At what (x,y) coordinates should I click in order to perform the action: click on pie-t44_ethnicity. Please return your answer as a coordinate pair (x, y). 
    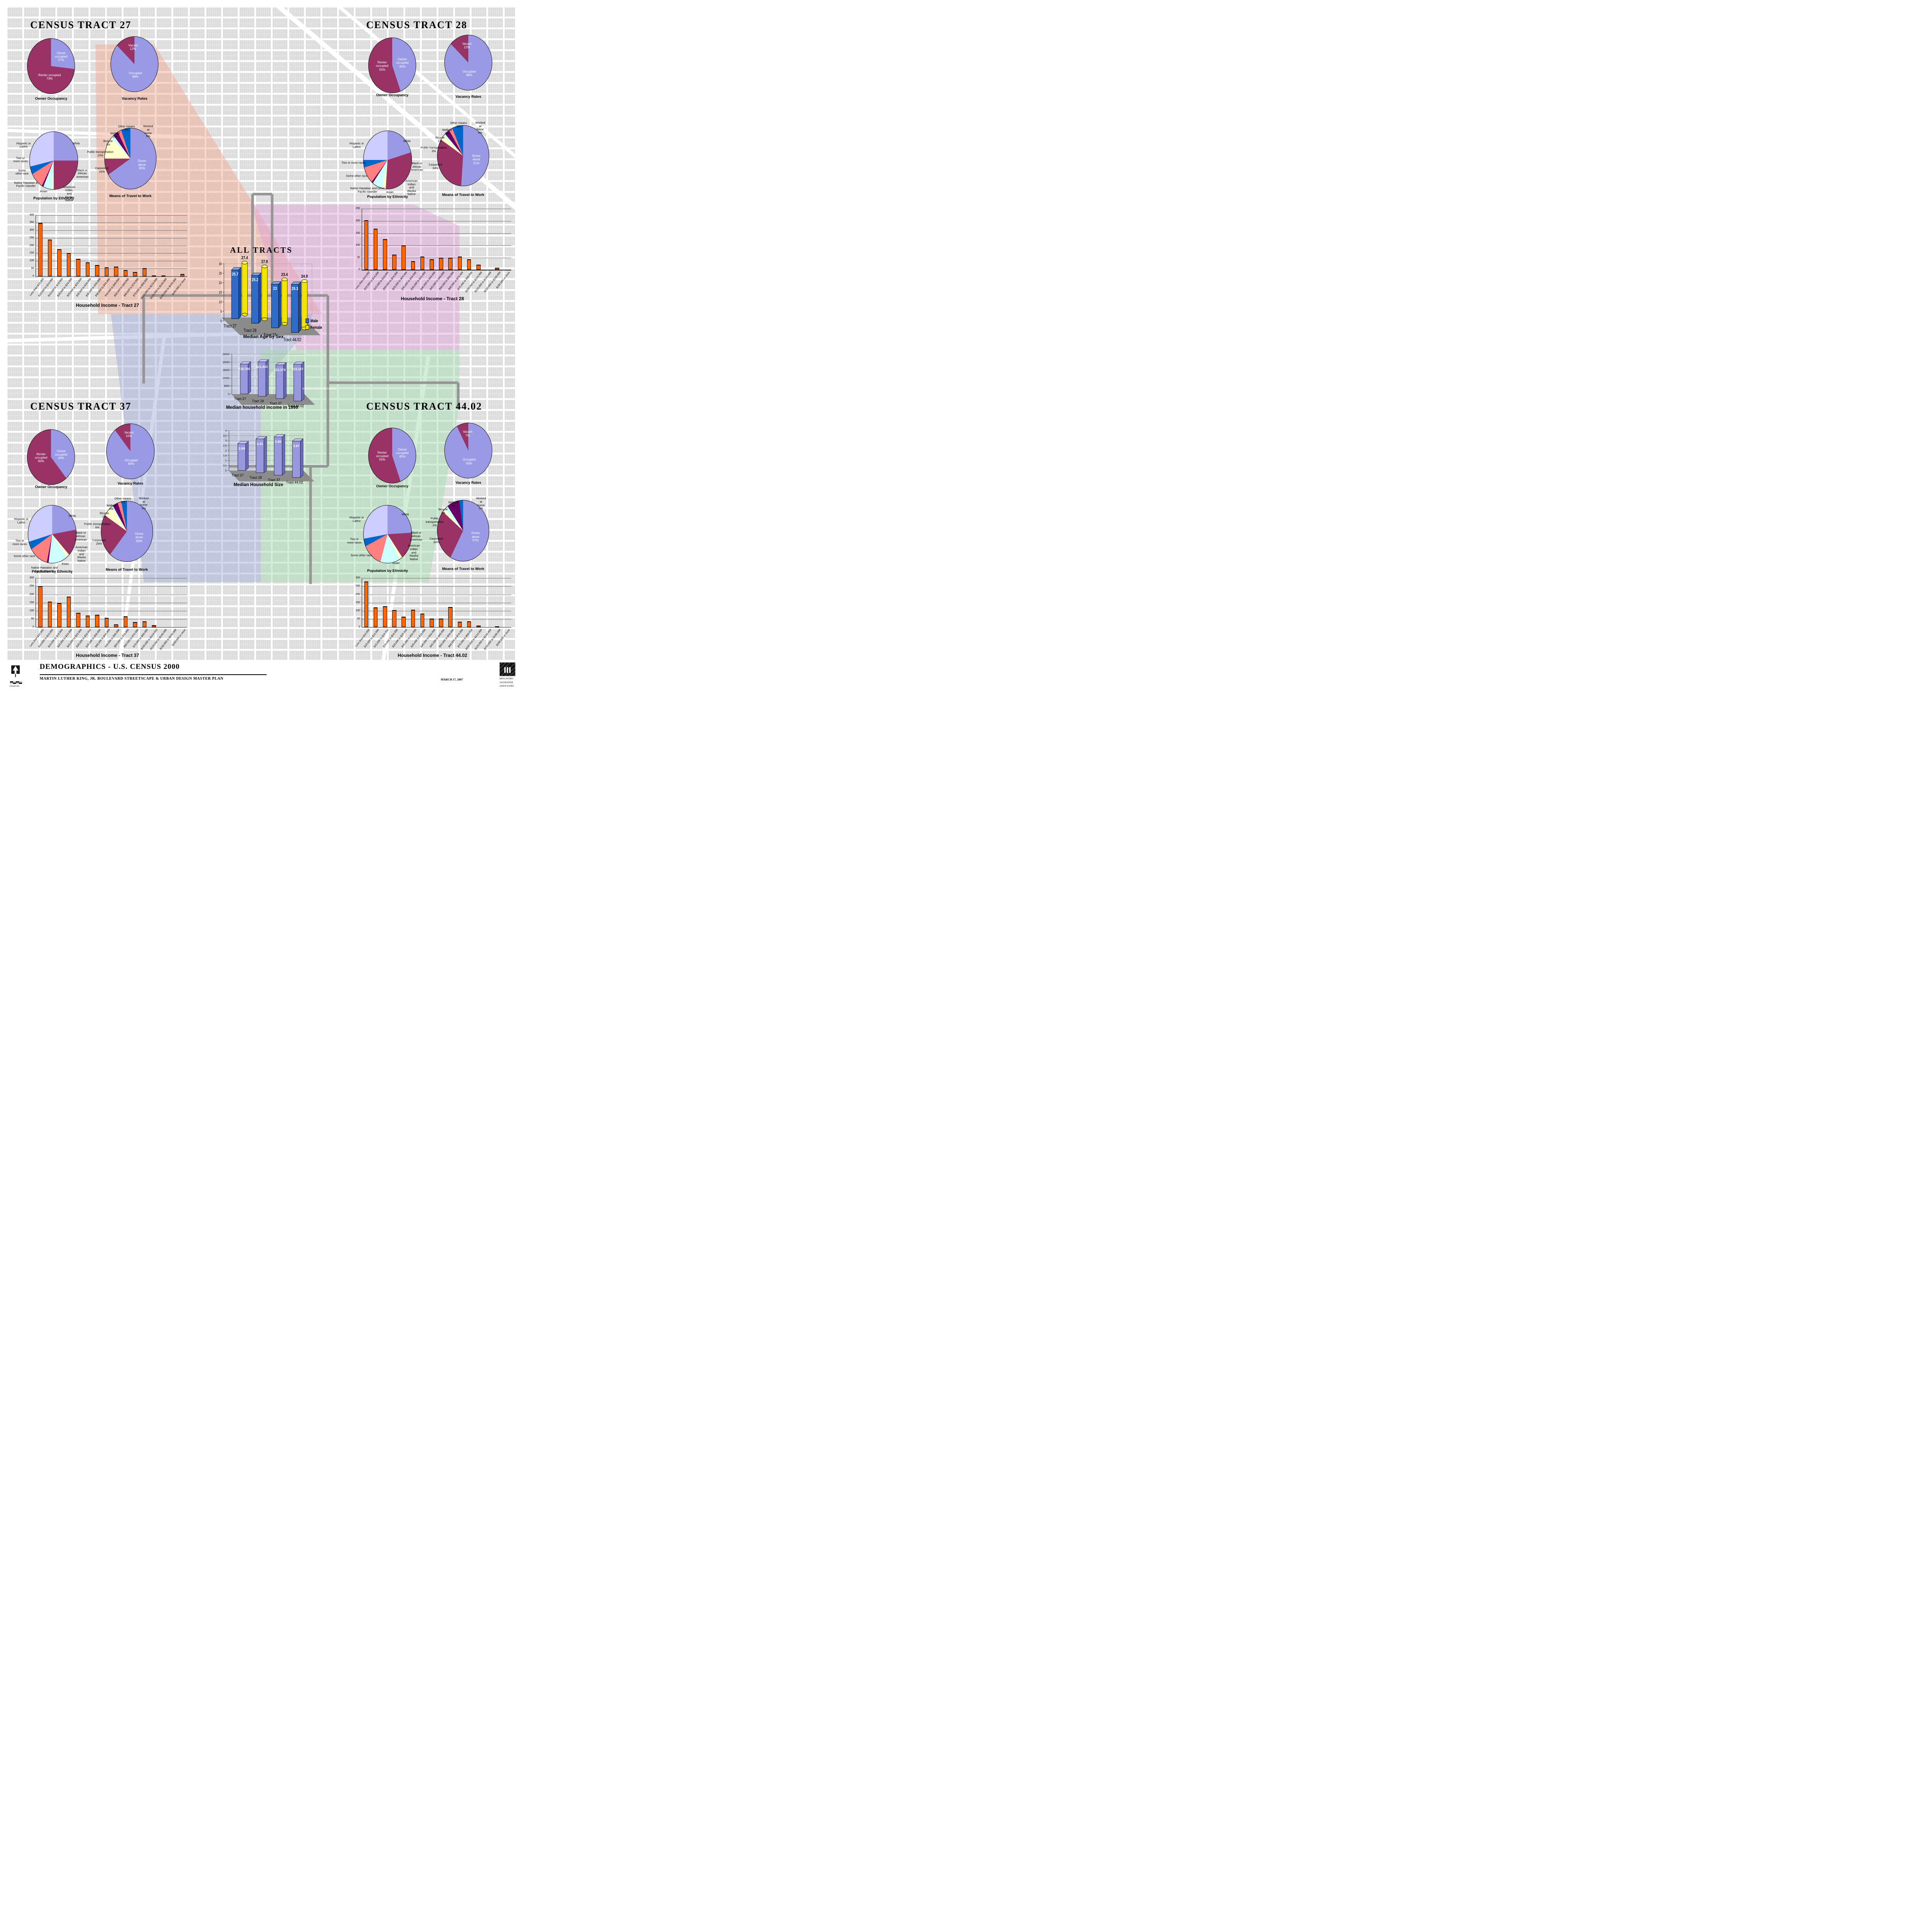
    Looking at the image, I should click on (388, 534).